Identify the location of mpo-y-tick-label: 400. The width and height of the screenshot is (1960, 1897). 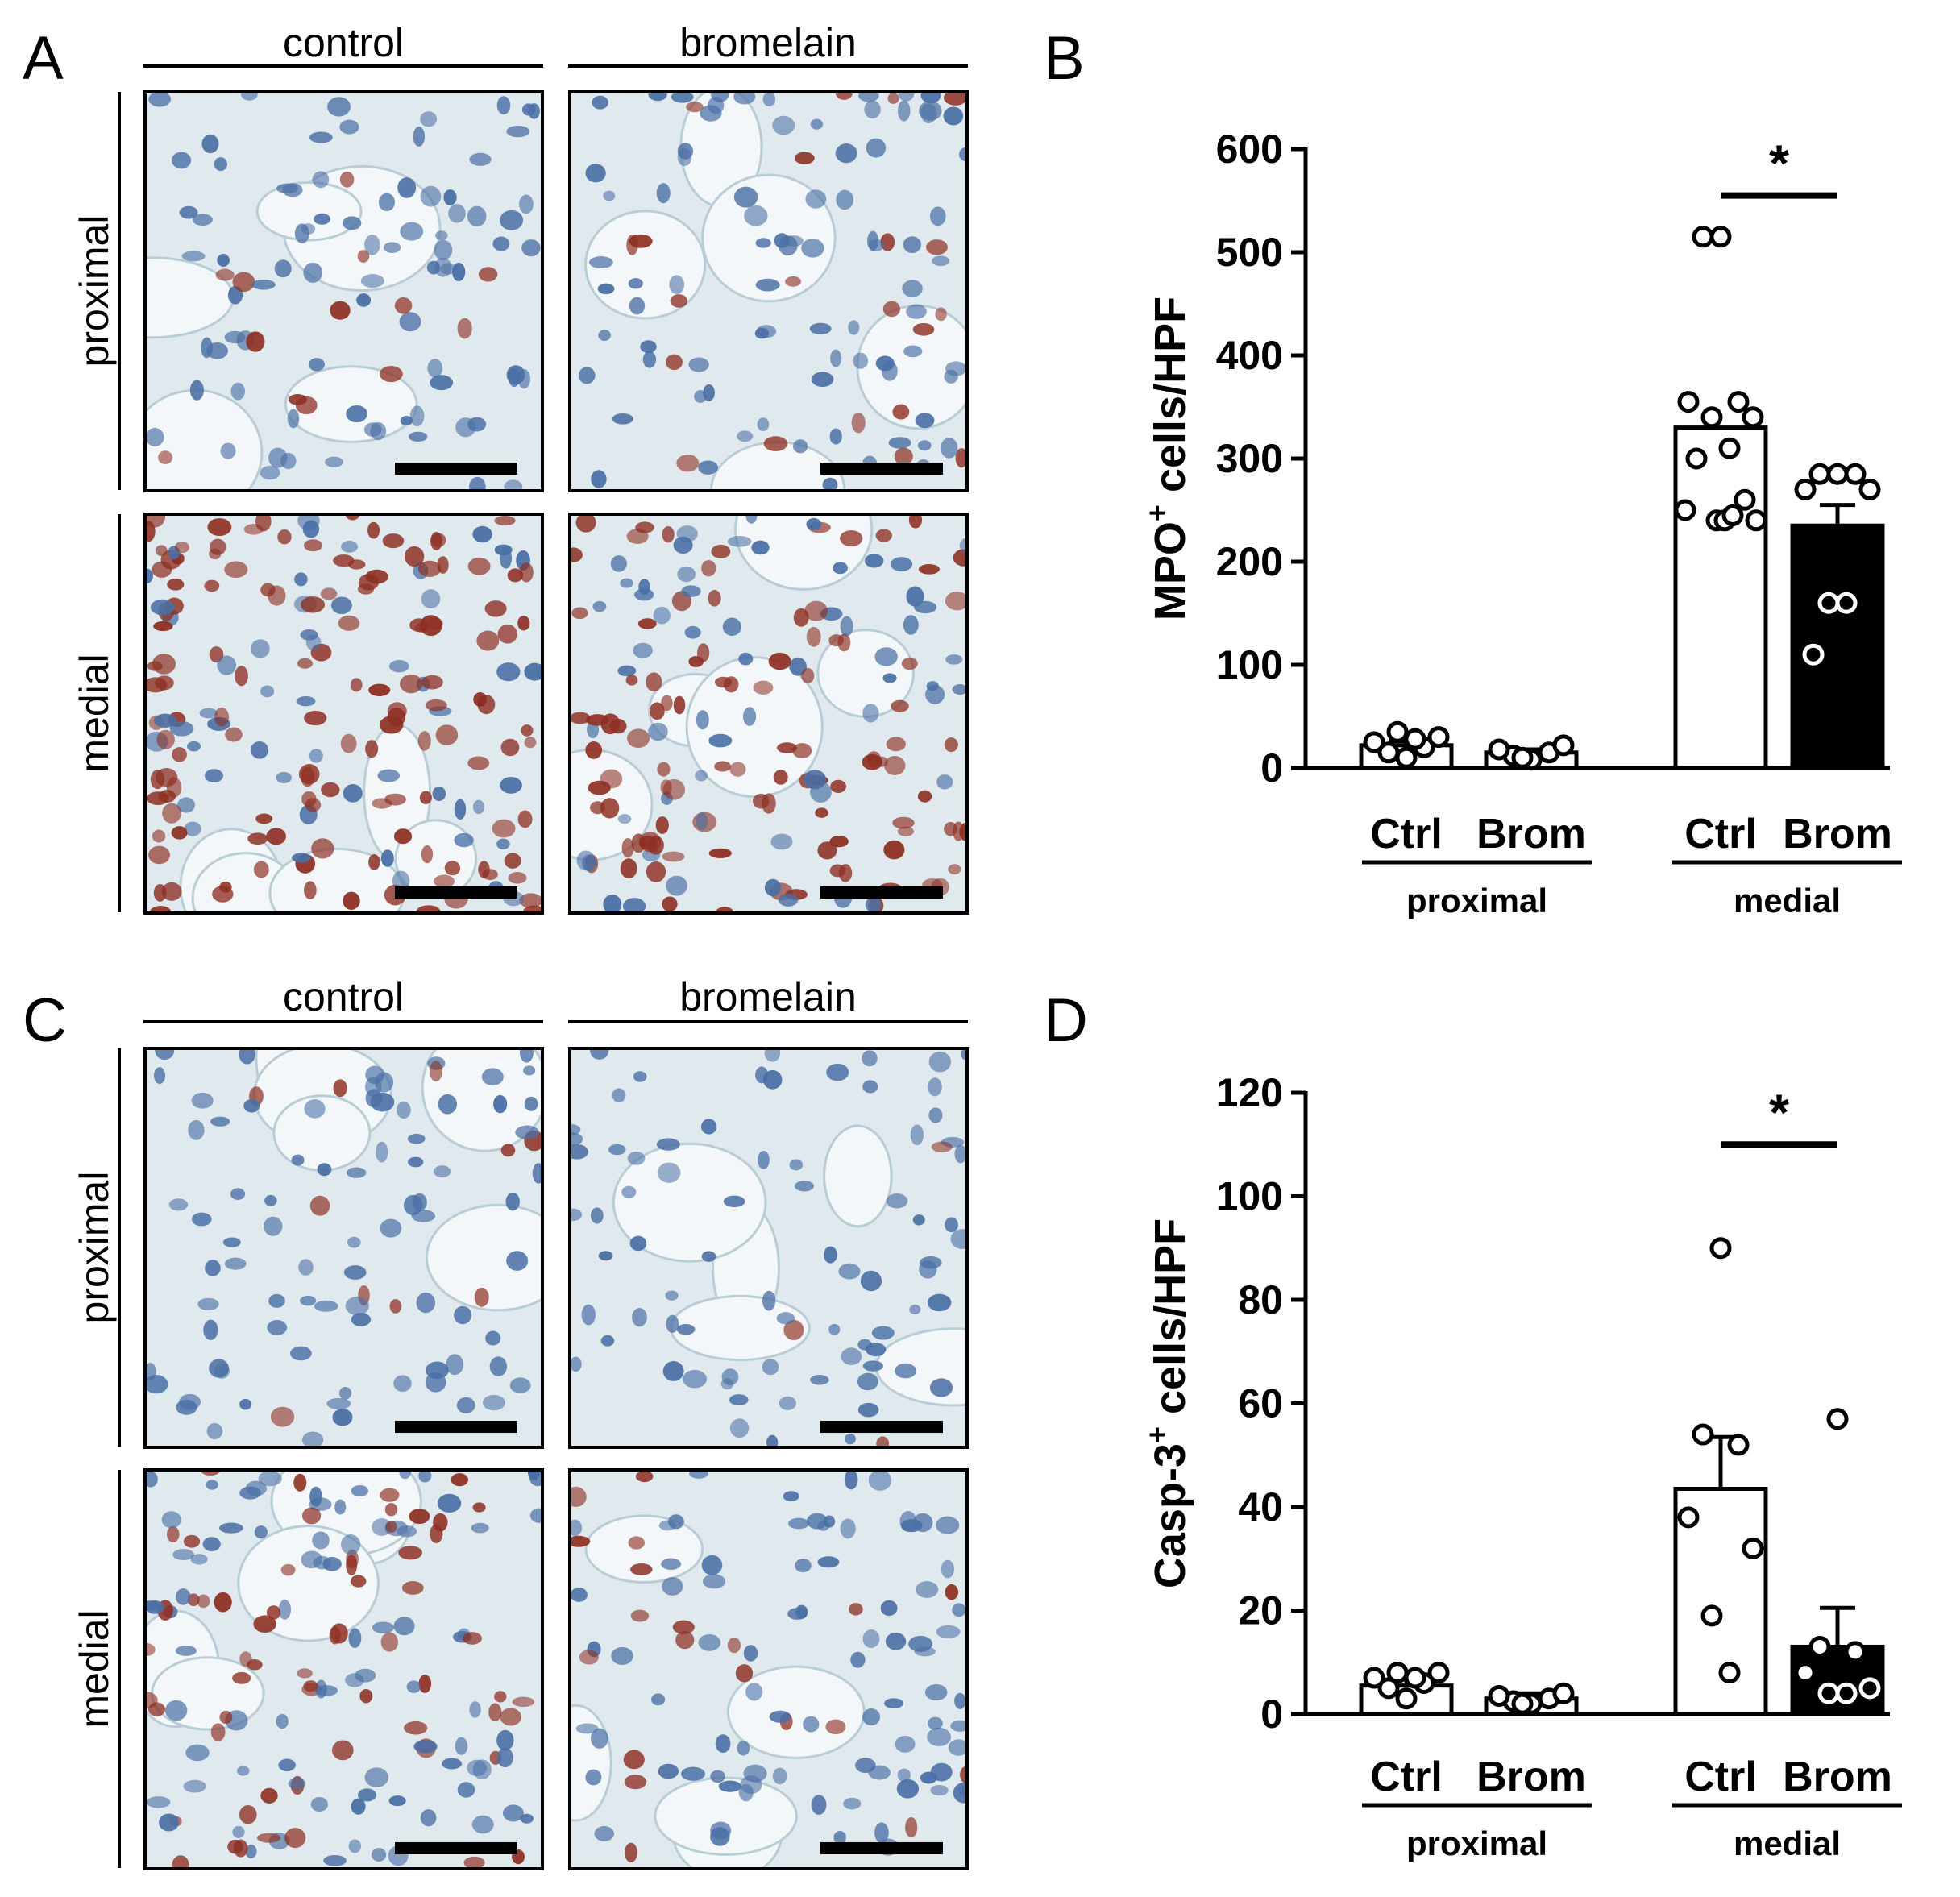
(1250, 356).